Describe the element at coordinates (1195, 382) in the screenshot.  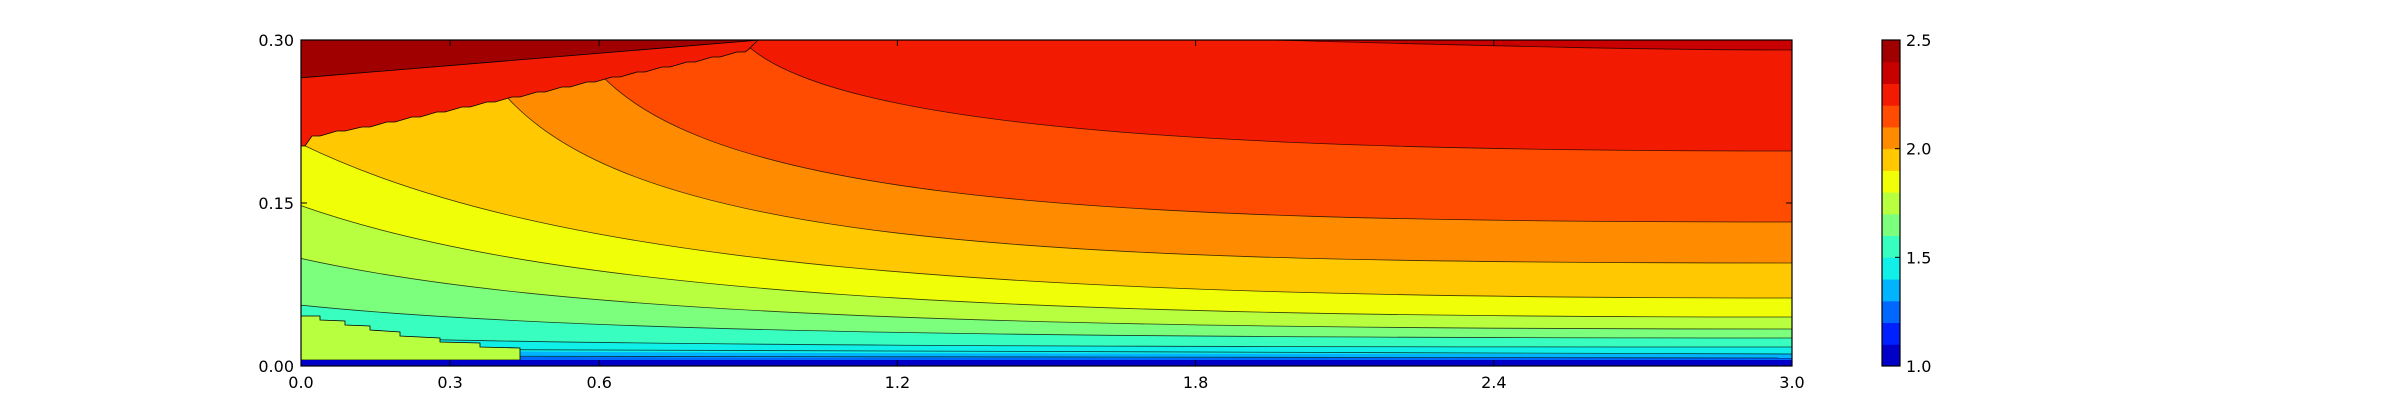
I see `x-tick-label: 1.8` at that location.